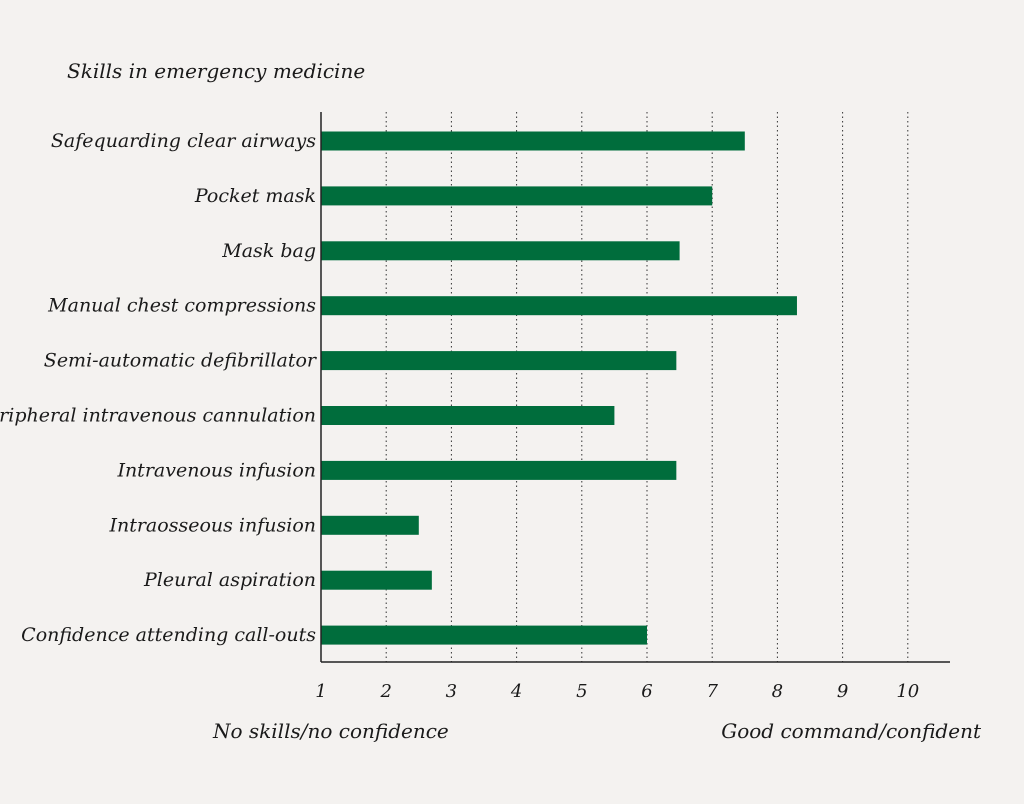 The height and width of the screenshot is (804, 1024). Describe the element at coordinates (168, 635) in the screenshot. I see `category-label: Confidence attending call-outs` at that location.